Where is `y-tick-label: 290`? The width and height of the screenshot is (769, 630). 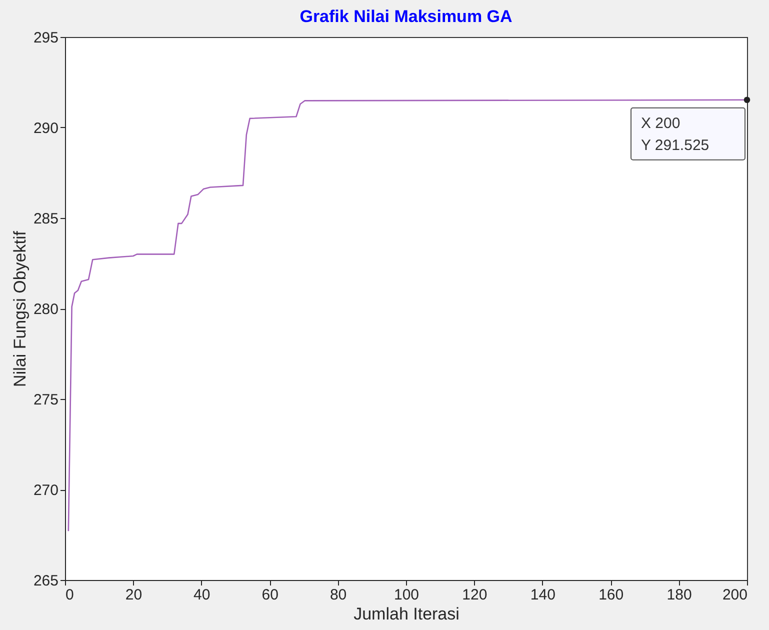
y-tick-label: 290 is located at coordinates (45, 128).